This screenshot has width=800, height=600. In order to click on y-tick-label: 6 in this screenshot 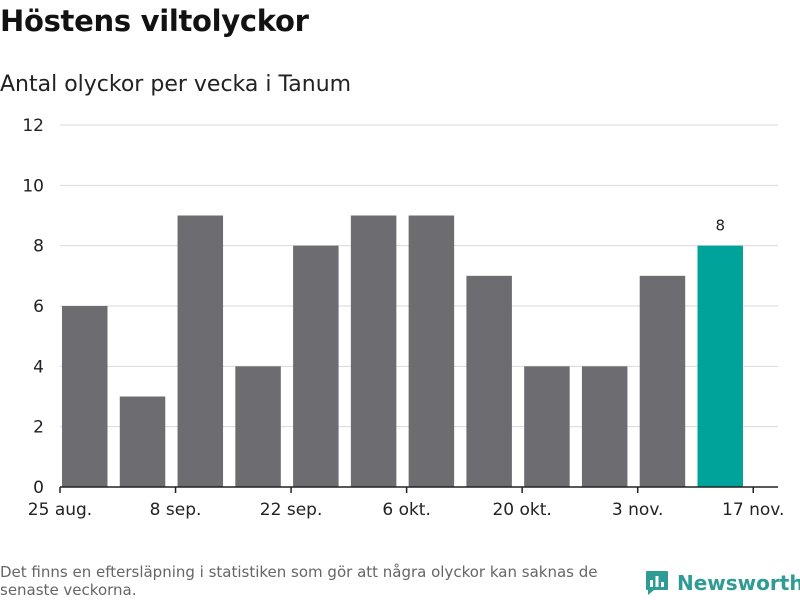, I will do `click(38, 307)`.